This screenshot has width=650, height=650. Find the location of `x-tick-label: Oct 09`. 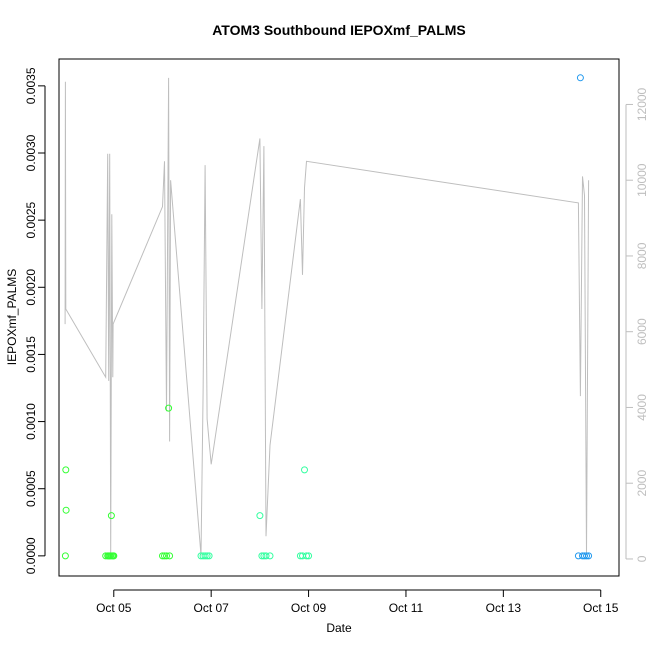

x-tick-label: Oct 09 is located at coordinates (309, 608).